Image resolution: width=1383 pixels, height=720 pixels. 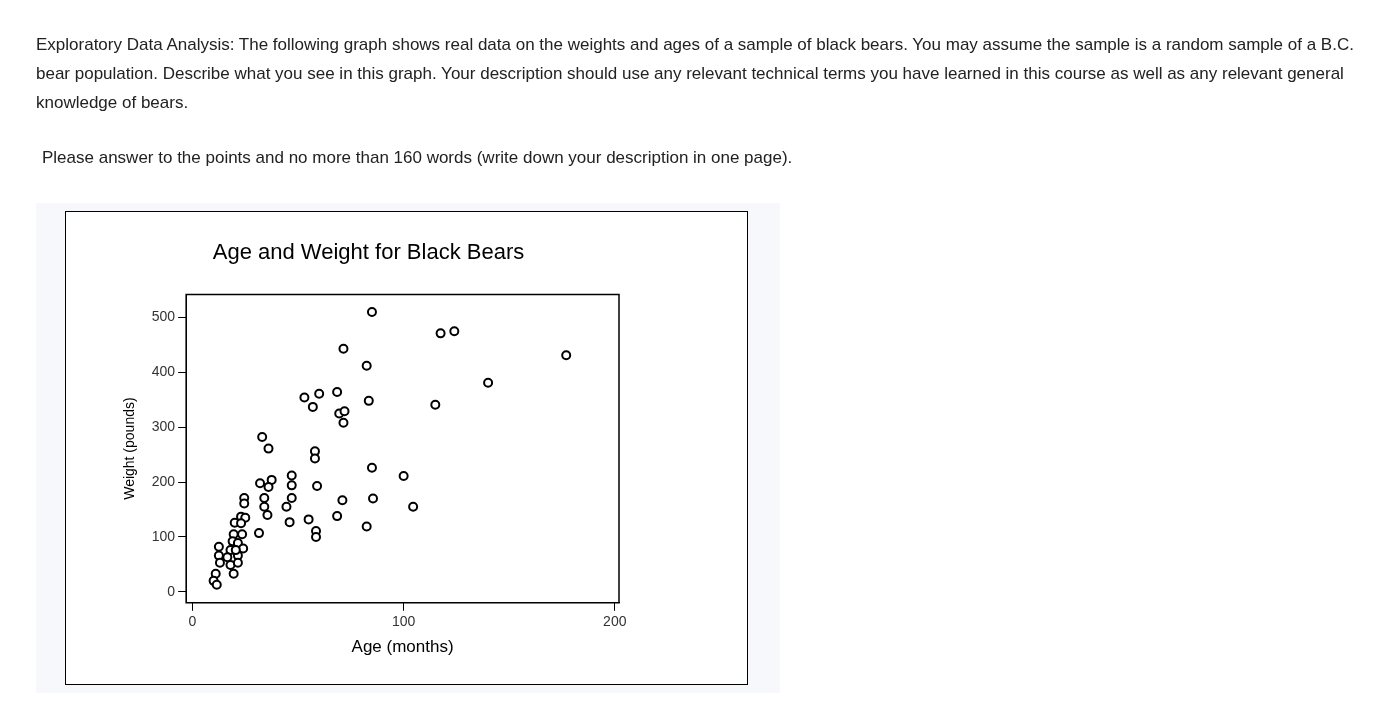 What do you see at coordinates (403, 621) in the screenshot?
I see `x-tick-label: 100` at bounding box center [403, 621].